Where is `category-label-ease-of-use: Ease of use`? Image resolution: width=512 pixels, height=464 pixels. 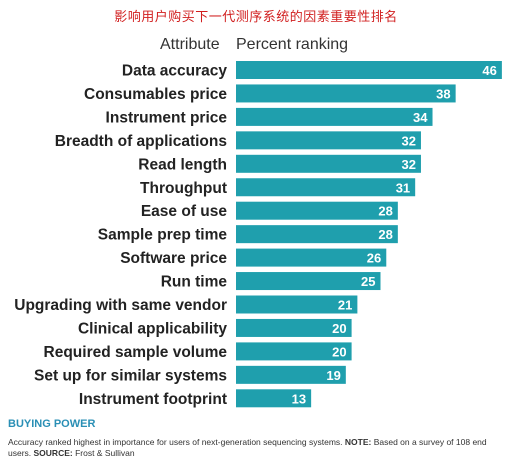
category-label-ease-of-use: Ease of use is located at coordinates (184, 211).